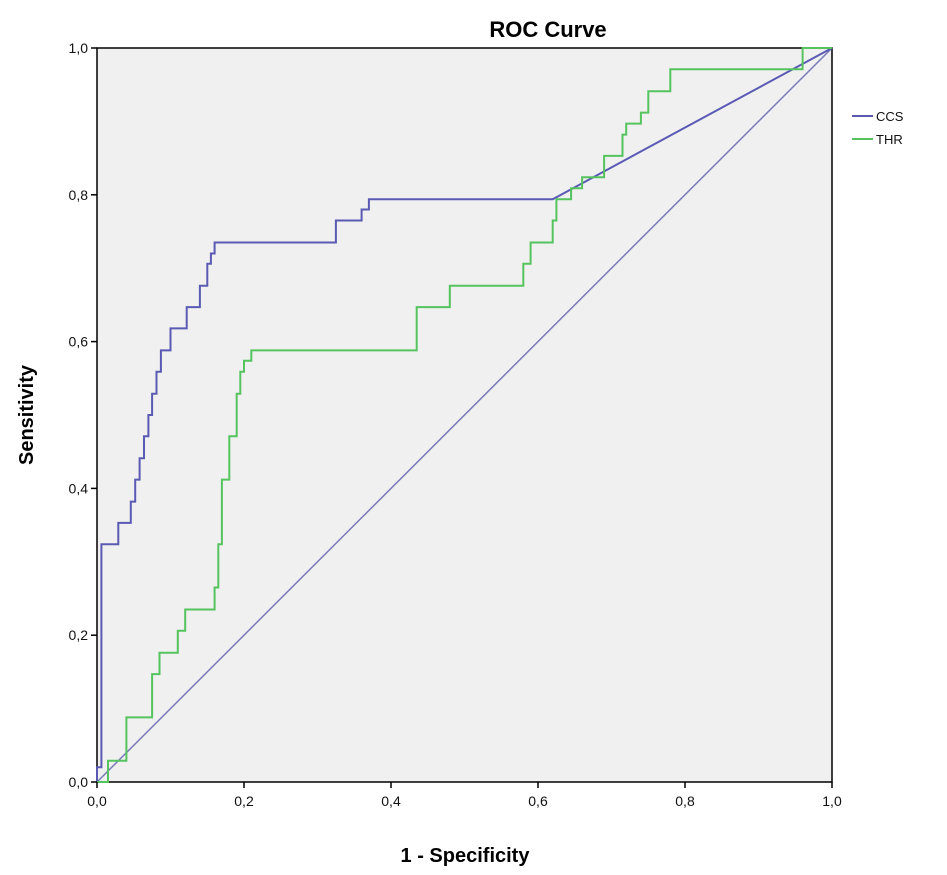 The image size is (947, 875). Describe the element at coordinates (244, 801) in the screenshot. I see `x-tick-label: 0,2` at that location.